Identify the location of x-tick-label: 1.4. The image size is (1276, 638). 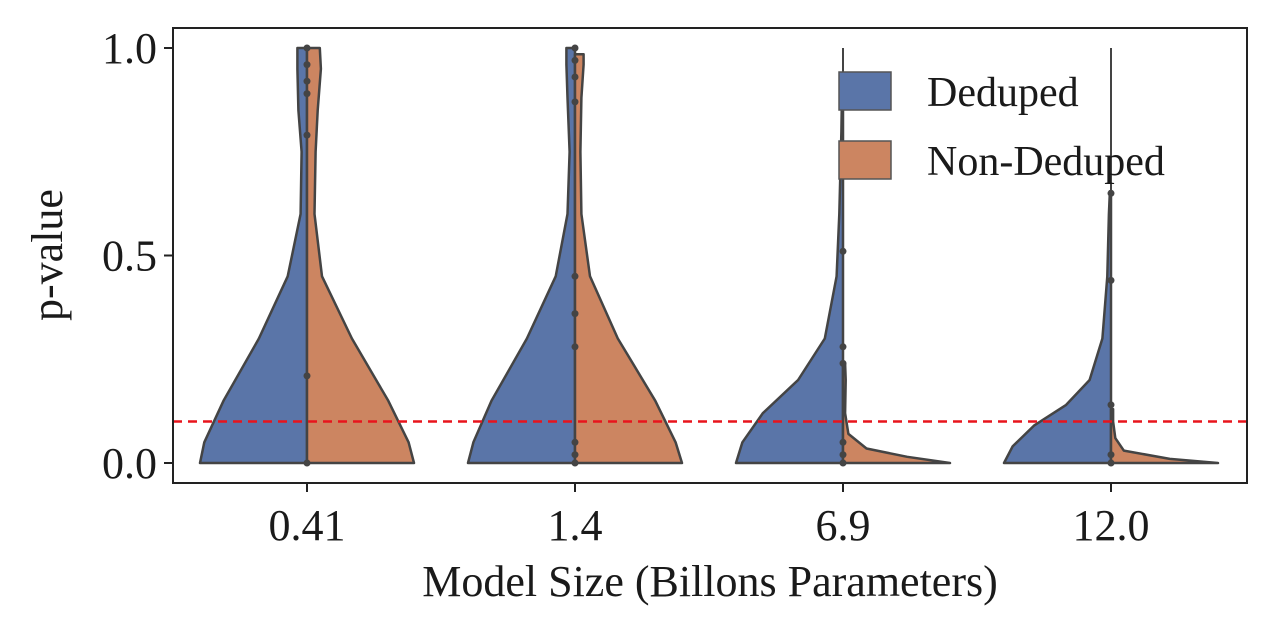
(575, 525).